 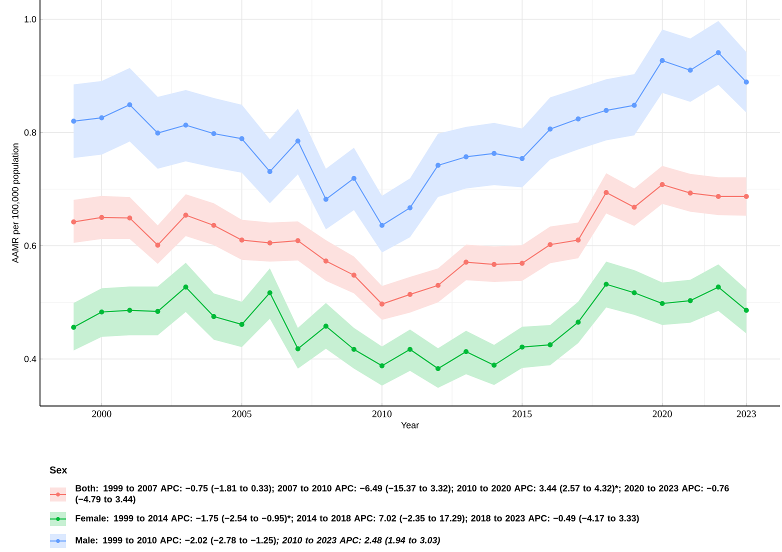 What do you see at coordinates (30, 245) in the screenshot?
I see `y-tick-label: 0.6` at bounding box center [30, 245].